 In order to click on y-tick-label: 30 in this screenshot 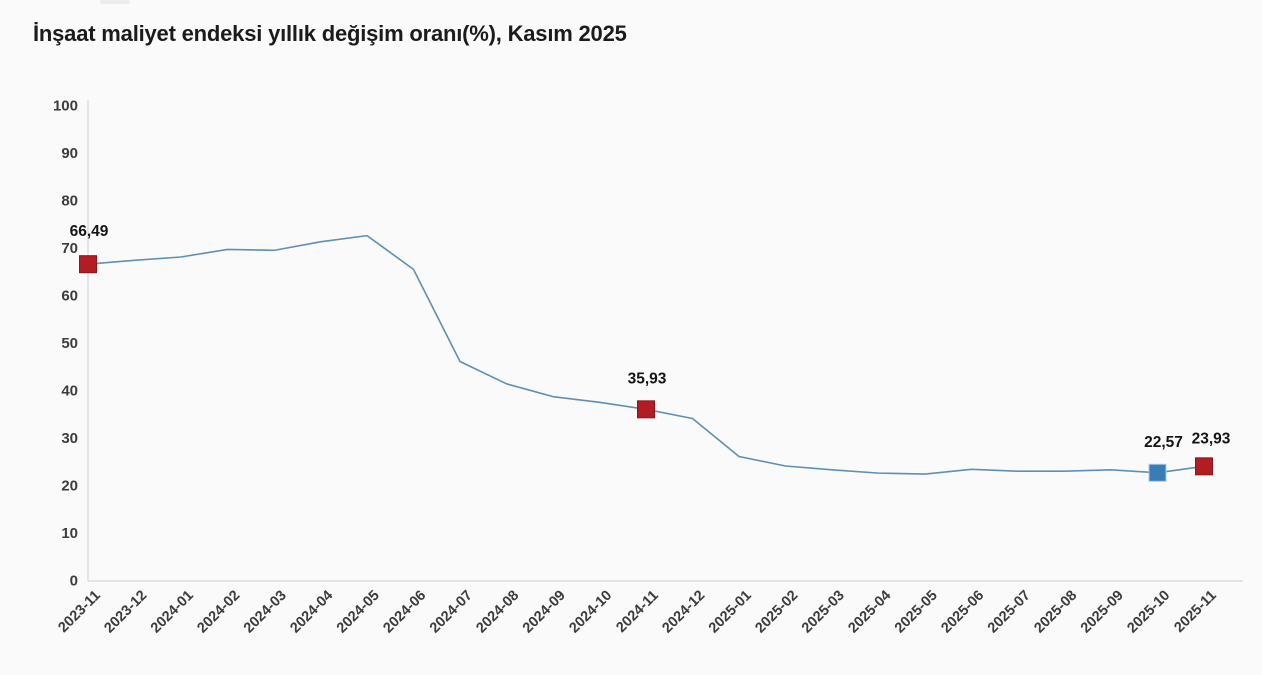, I will do `click(69, 438)`.